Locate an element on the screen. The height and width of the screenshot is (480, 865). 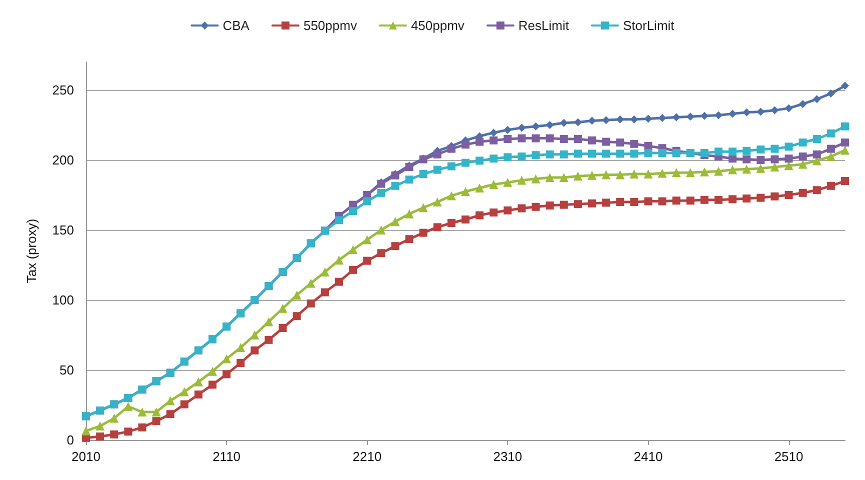
x-tick-label: 2110 is located at coordinates (226, 456).